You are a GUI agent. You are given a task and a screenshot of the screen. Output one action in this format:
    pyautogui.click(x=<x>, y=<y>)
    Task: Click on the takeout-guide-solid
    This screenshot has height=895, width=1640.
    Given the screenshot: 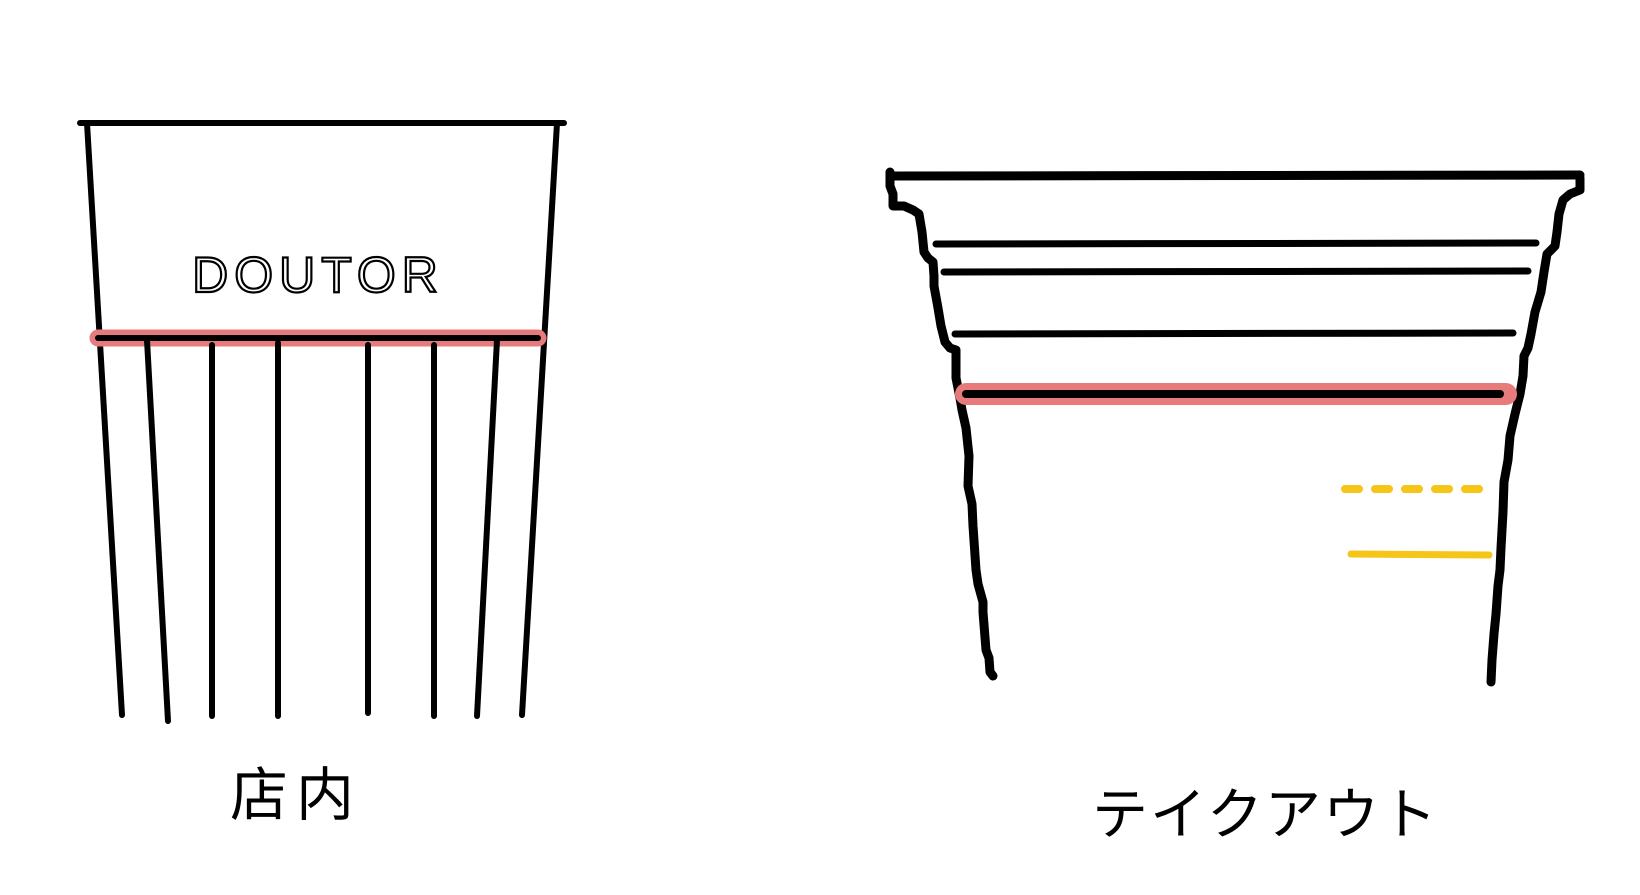 What is the action you would take?
    pyautogui.click(x=1420, y=554)
    